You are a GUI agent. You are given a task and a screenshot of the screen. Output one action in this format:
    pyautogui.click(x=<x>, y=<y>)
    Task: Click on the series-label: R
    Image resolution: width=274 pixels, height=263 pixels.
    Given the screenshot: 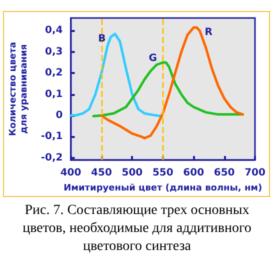 What is the action you would take?
    pyautogui.click(x=208, y=32)
    